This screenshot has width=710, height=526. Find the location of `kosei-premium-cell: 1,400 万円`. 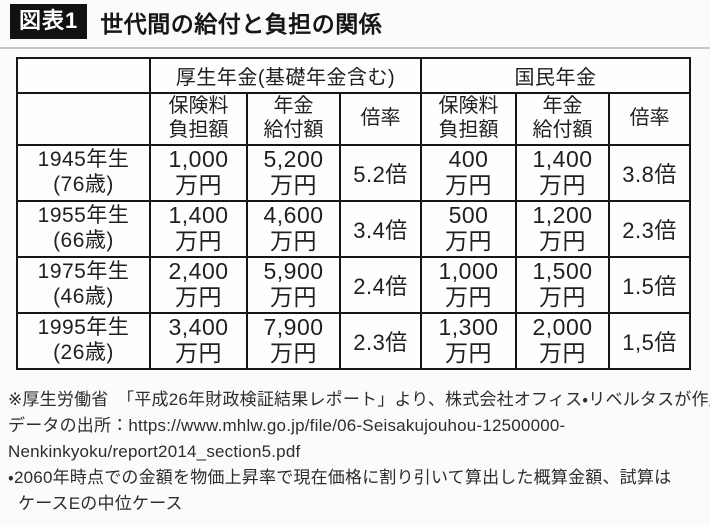

kosei-premium-cell: 1,400 万円 is located at coordinates (198, 229).